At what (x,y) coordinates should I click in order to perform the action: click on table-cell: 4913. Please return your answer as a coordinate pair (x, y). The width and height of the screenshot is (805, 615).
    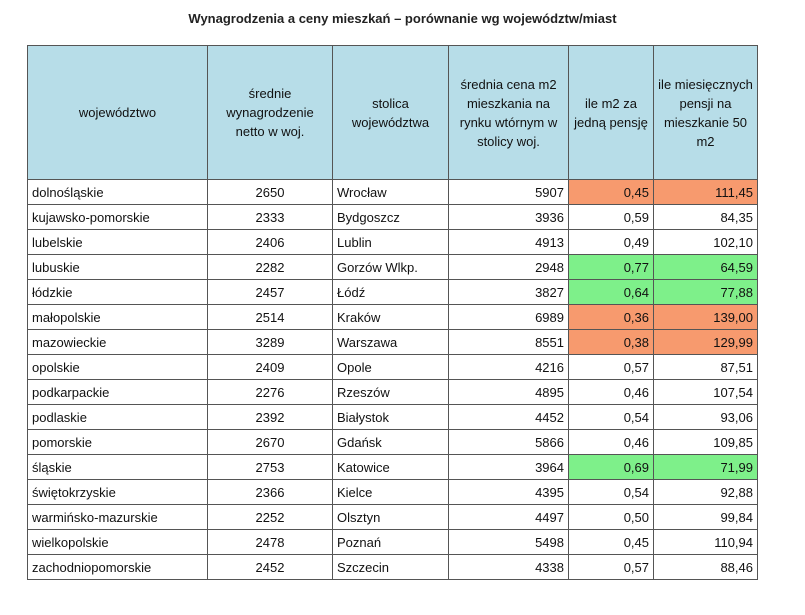
    Looking at the image, I should click on (508, 242).